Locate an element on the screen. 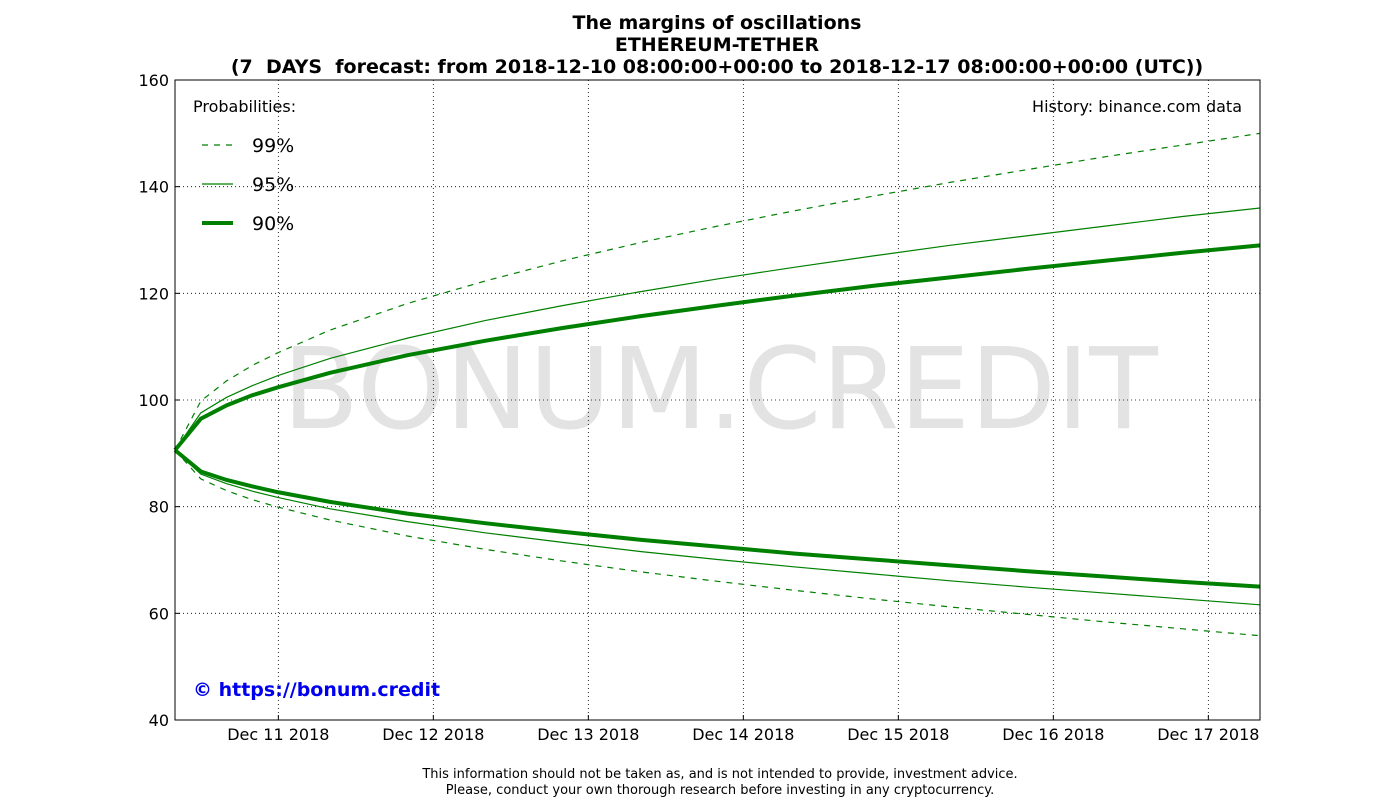 The image size is (1400, 800). band-line is located at coordinates (717, 518).